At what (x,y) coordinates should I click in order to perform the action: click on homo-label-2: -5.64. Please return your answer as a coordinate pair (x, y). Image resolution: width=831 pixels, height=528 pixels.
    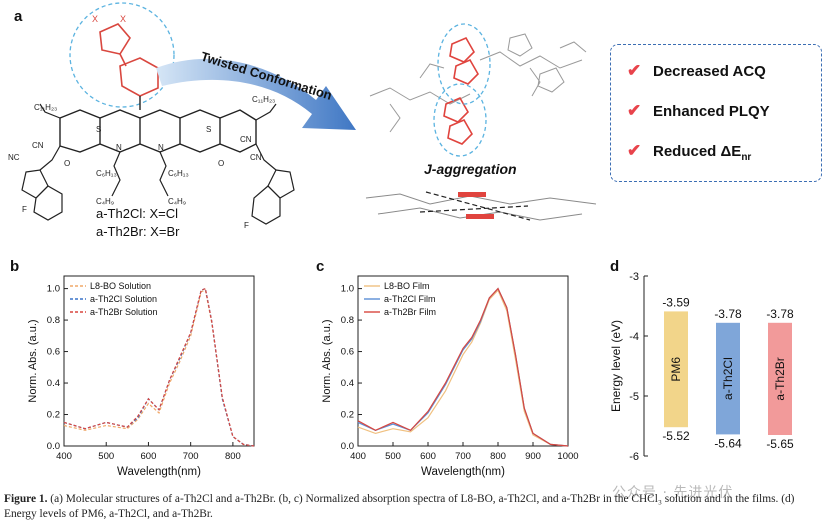
    Looking at the image, I should click on (728, 443).